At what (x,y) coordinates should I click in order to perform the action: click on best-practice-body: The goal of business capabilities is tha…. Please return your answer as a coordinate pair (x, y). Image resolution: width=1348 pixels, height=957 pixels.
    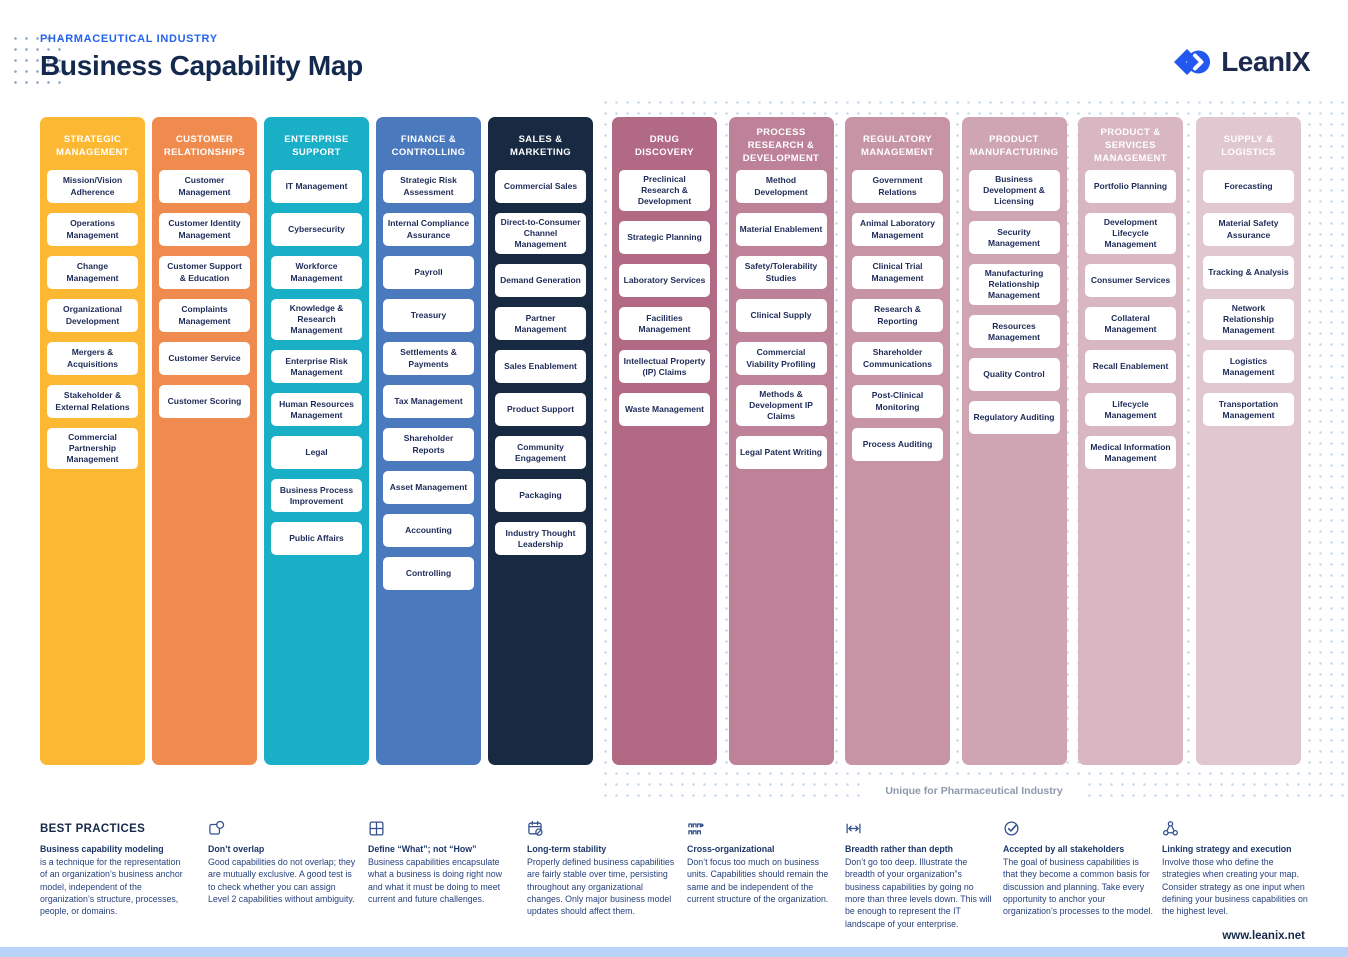
    Looking at the image, I should click on (1078, 887).